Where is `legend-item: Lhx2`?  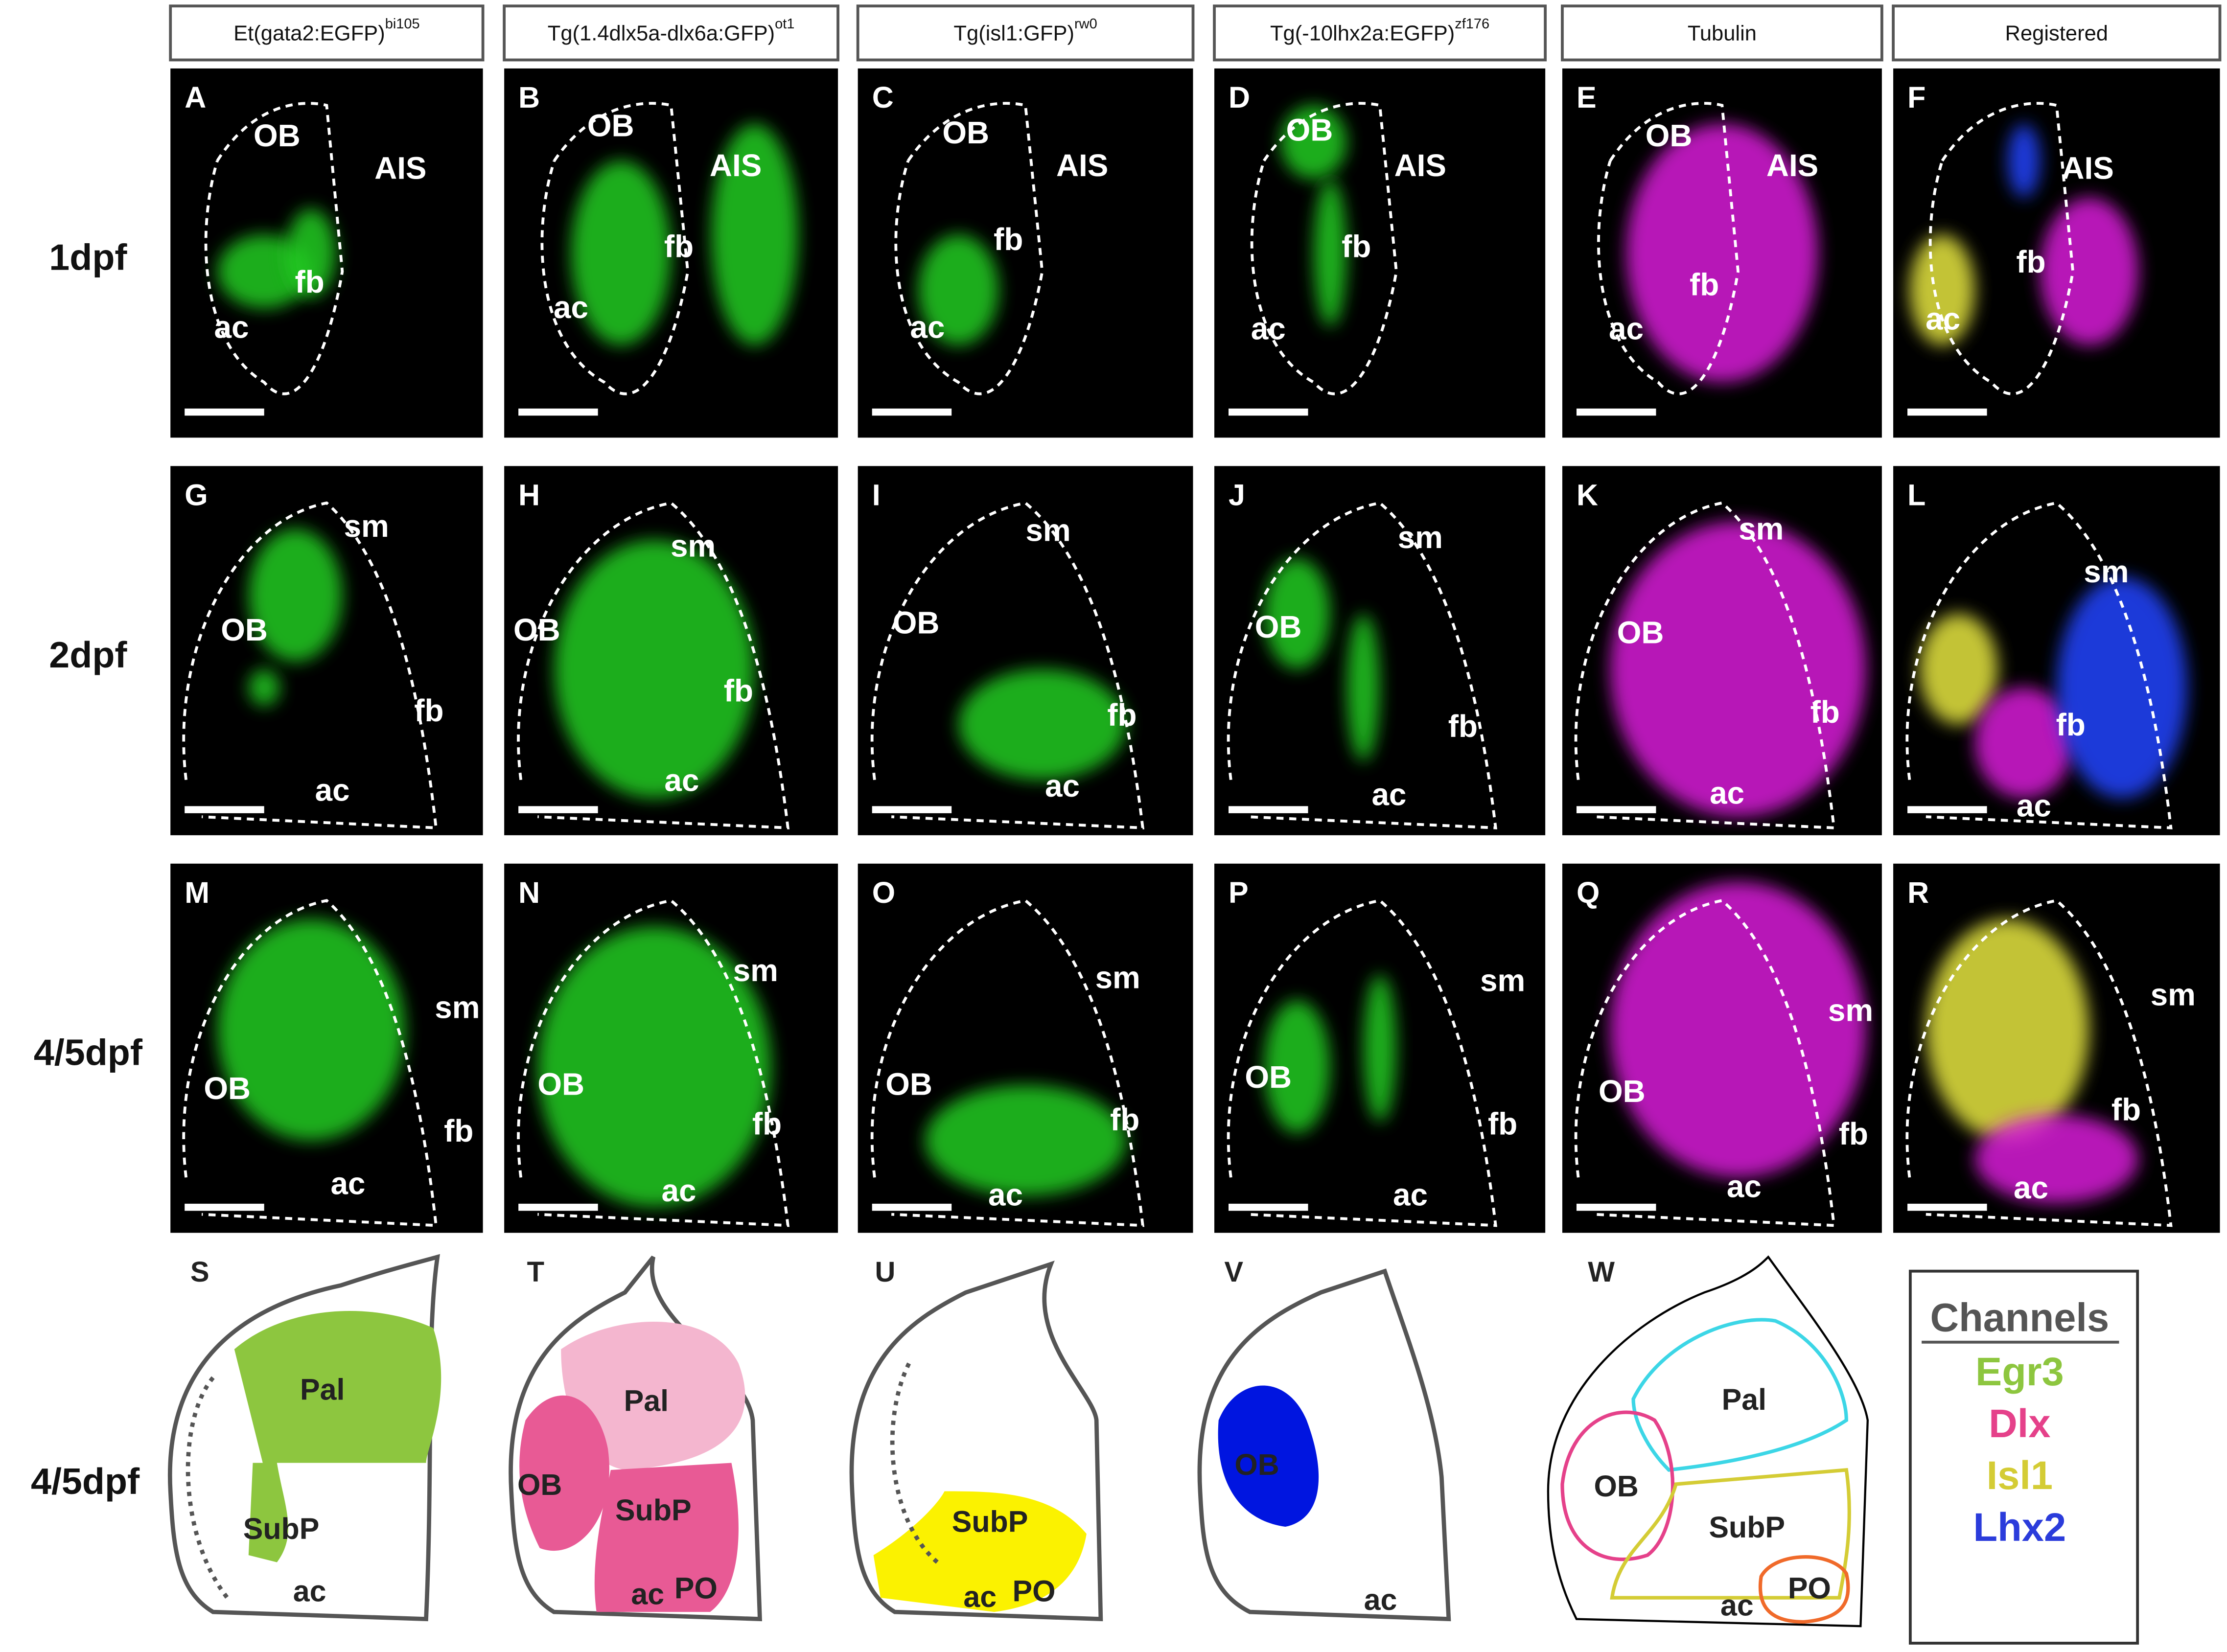 legend-item: Lhx2 is located at coordinates (2019, 1527).